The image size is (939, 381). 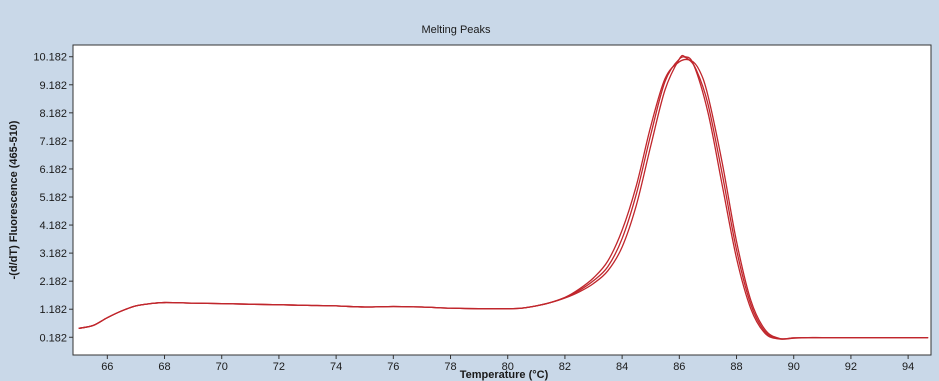 I want to click on y-tick-label: 3.182, so click(x=53, y=254).